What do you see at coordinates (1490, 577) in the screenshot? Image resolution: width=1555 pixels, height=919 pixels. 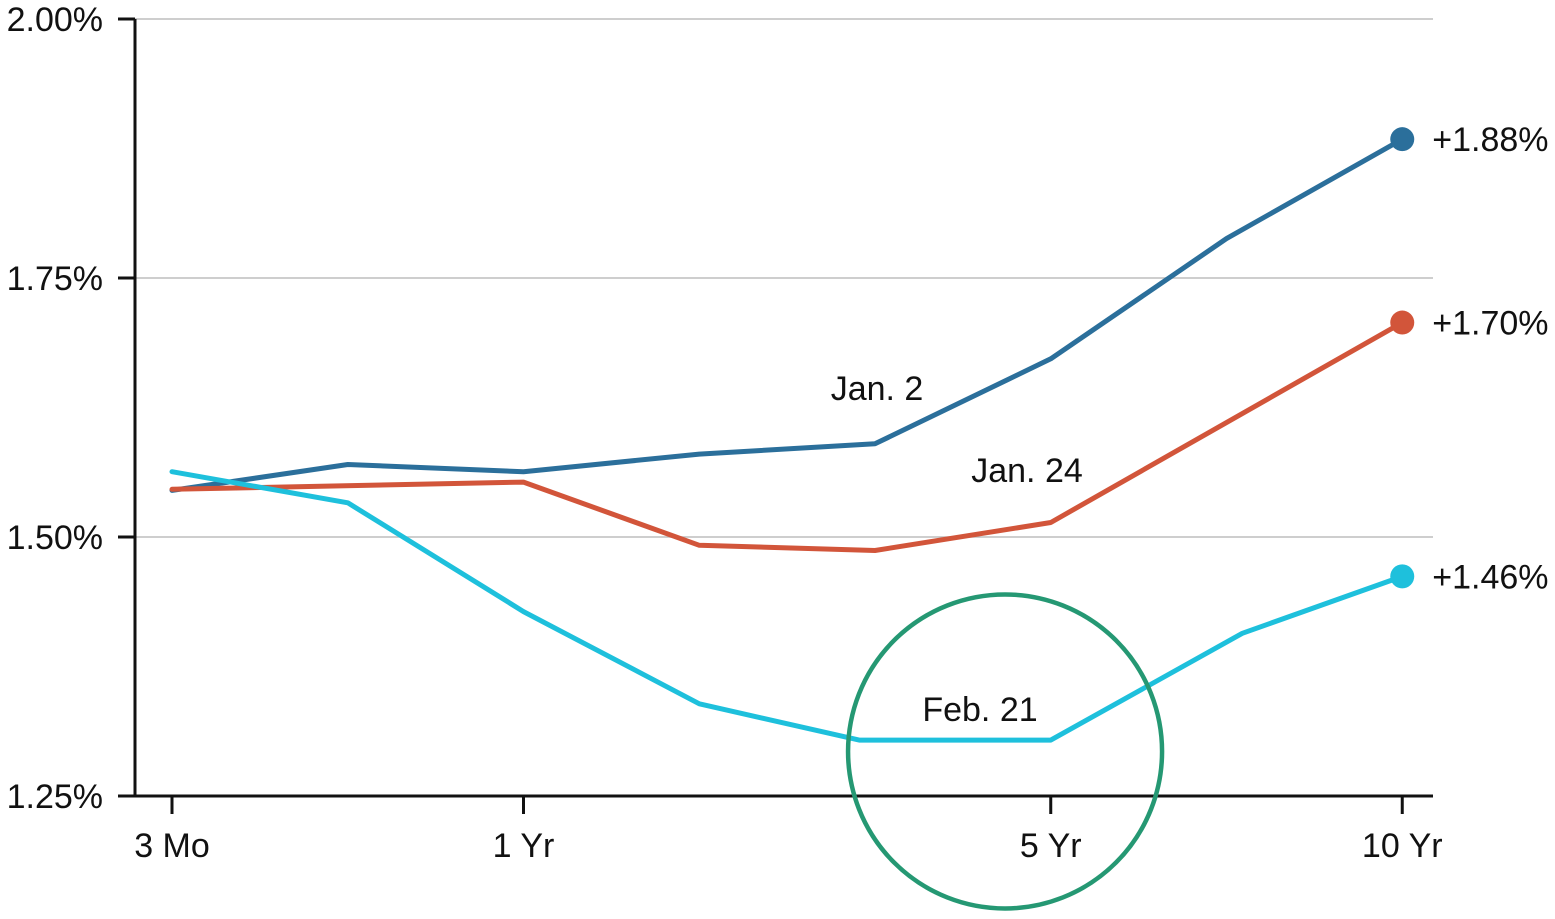 I see `series-end-label: +1.46%` at bounding box center [1490, 577].